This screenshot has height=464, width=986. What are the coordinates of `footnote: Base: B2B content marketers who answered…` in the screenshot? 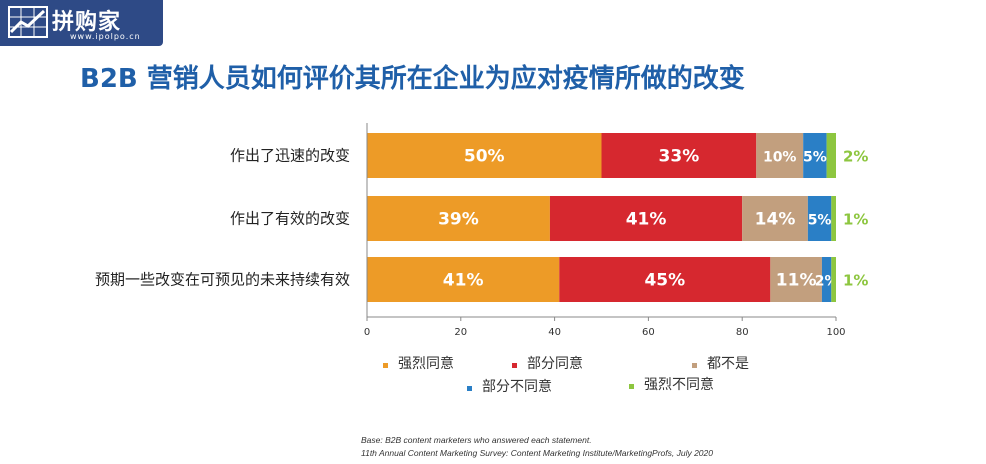 It's located at (537, 447).